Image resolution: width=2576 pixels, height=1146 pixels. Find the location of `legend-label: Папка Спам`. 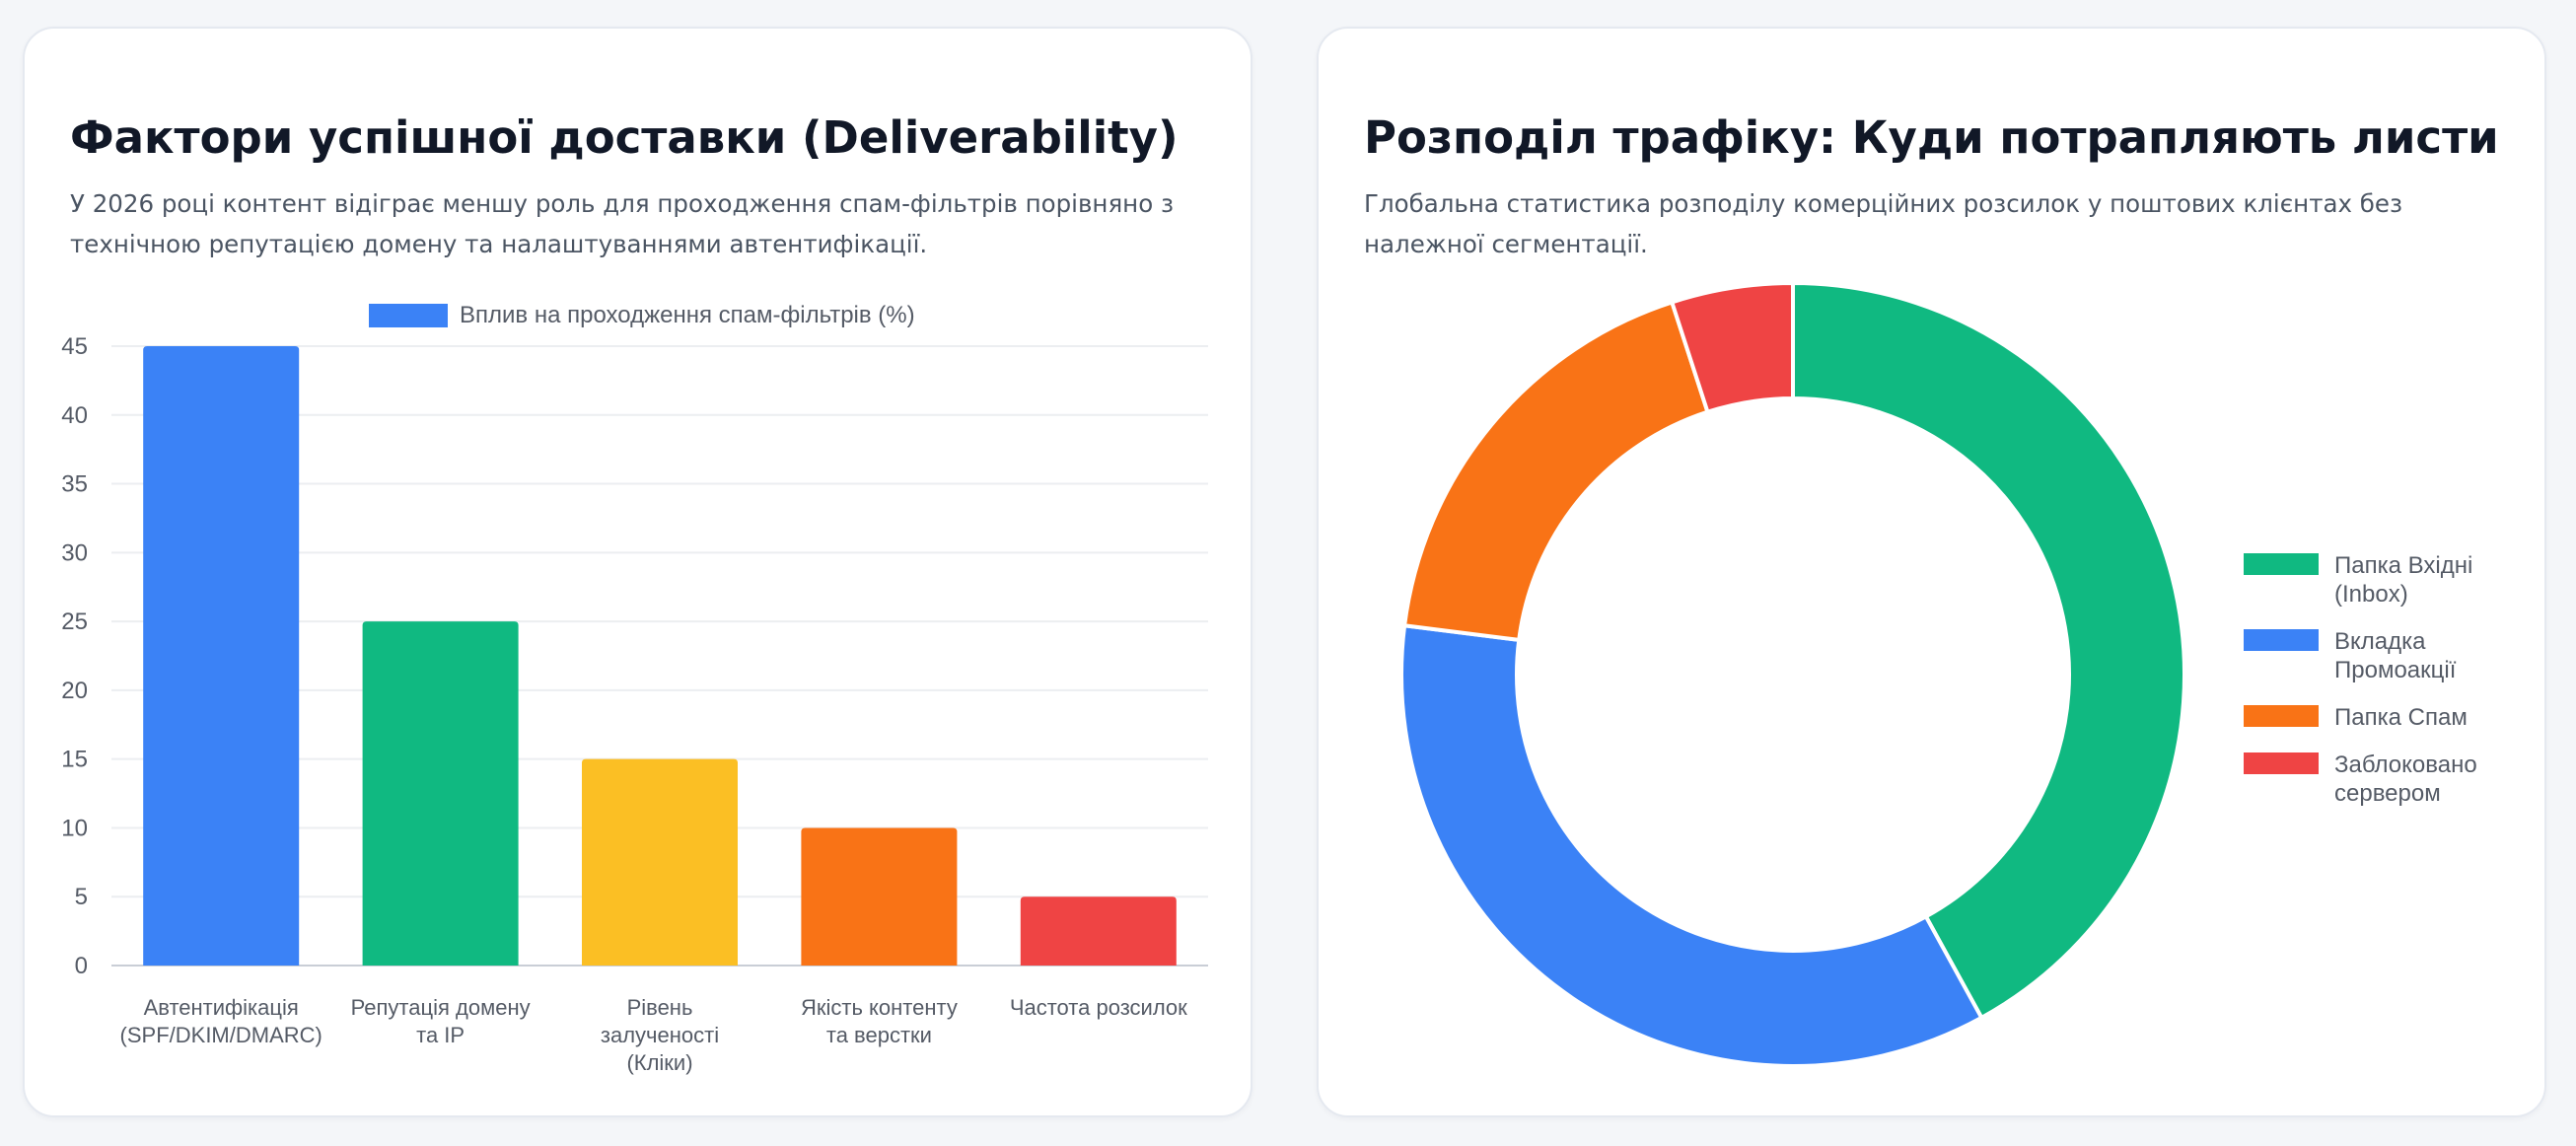

legend-label: Папка Спам is located at coordinates (2401, 718).